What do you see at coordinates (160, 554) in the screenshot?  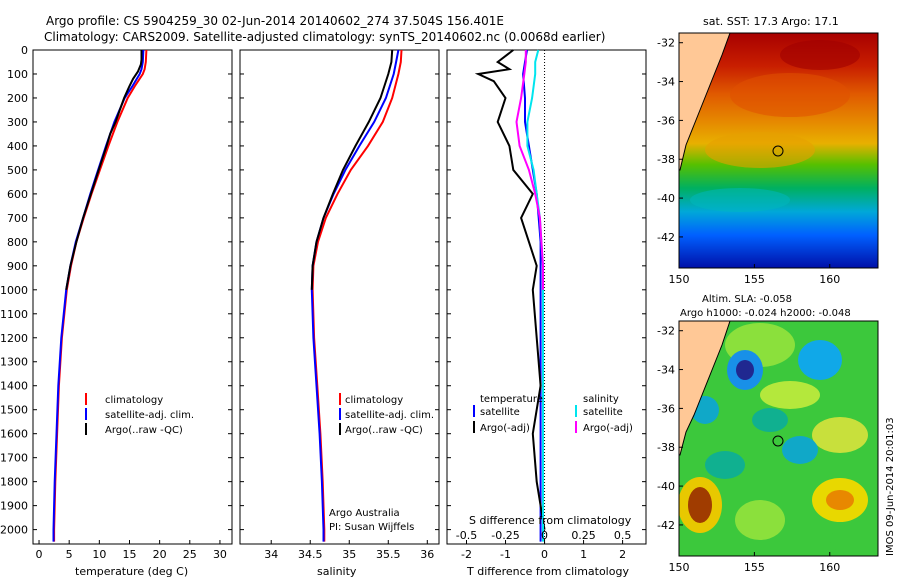 I see `x-tick-label: 20` at bounding box center [160, 554].